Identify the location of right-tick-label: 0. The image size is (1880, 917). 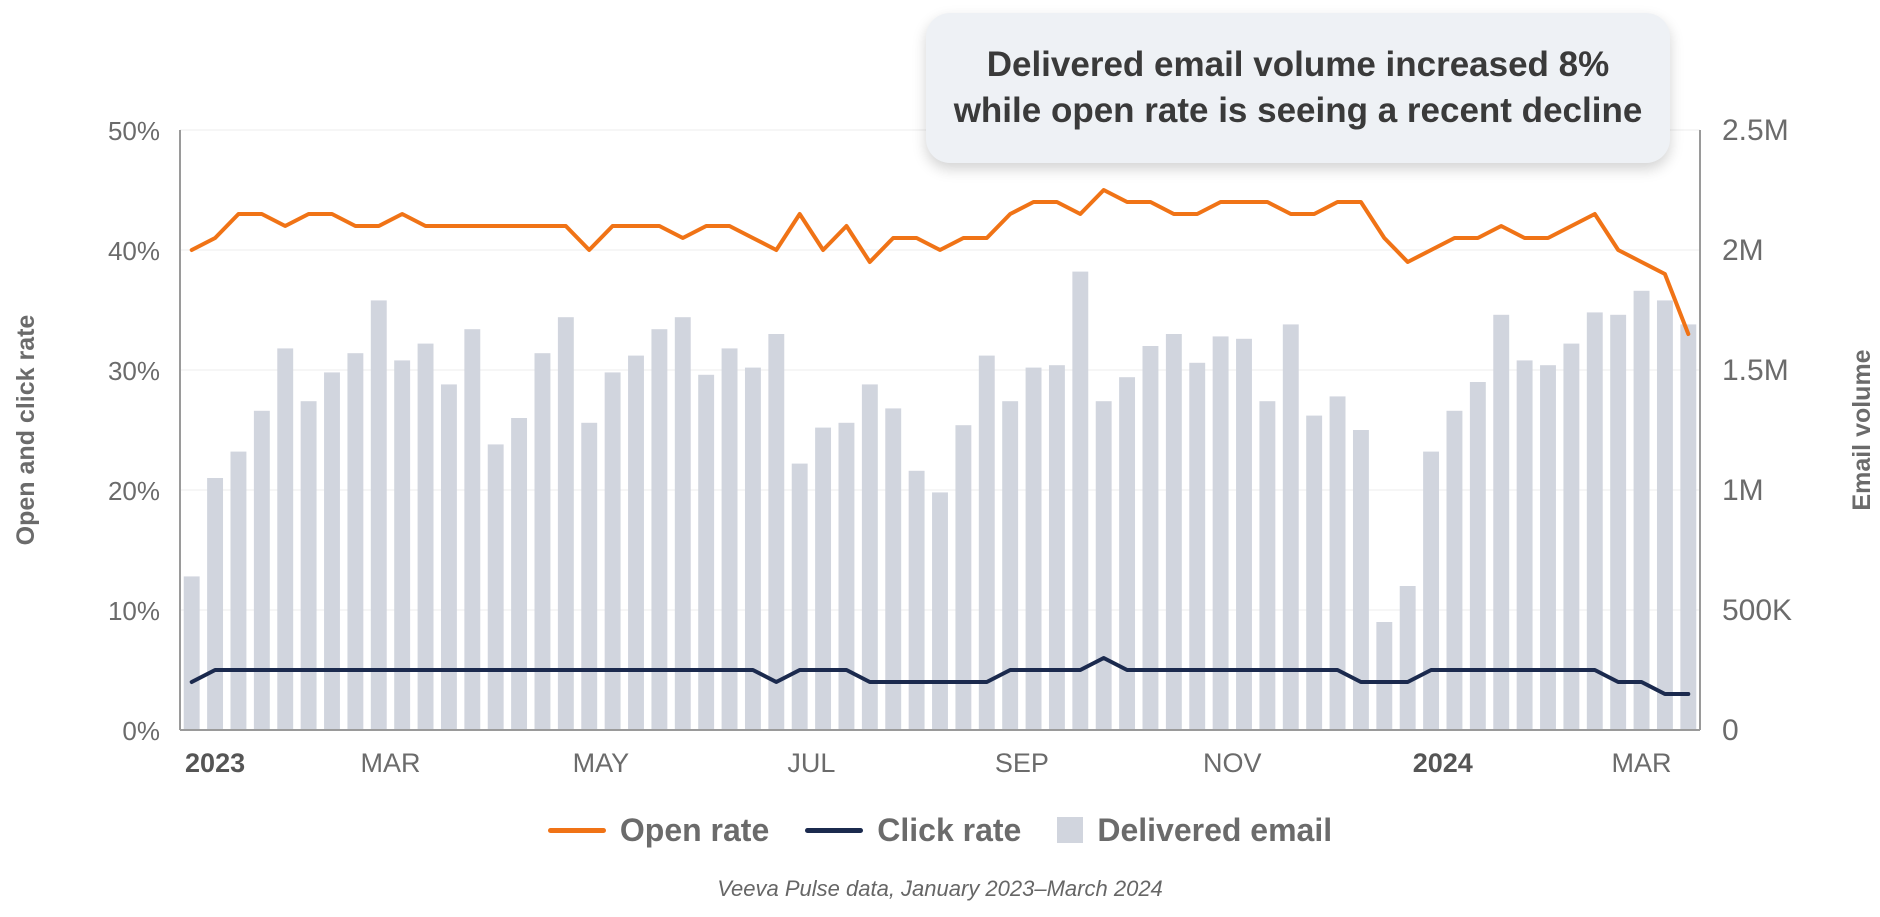
(1730, 730).